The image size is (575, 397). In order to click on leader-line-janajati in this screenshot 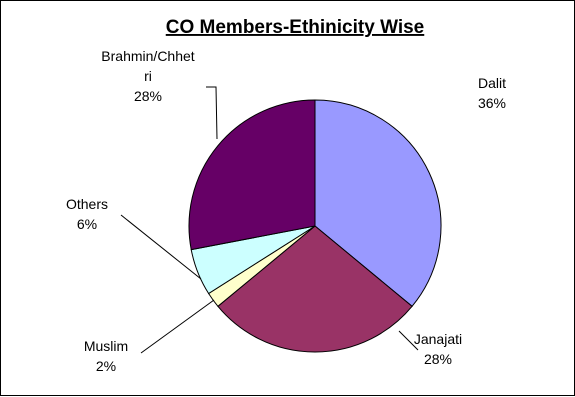, I will do `click(408, 340)`.